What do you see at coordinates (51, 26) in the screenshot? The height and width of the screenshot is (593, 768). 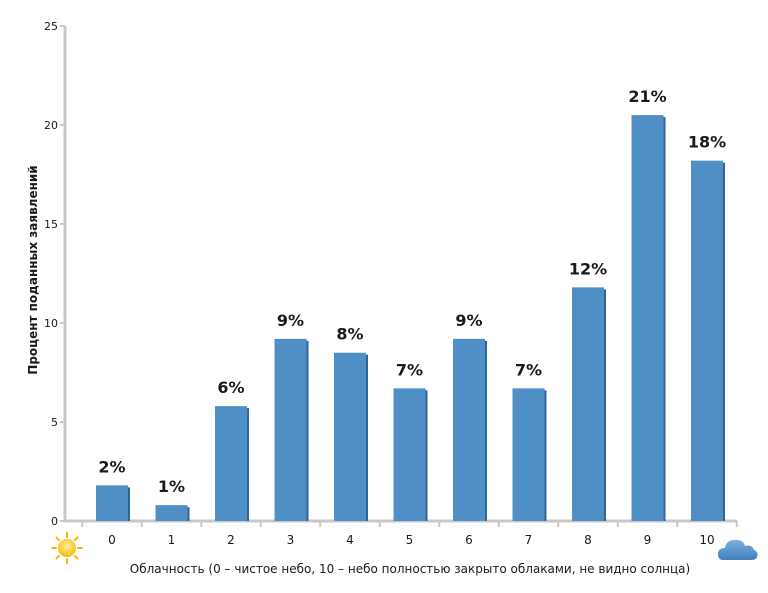 I see `y-tick-label: 25` at bounding box center [51, 26].